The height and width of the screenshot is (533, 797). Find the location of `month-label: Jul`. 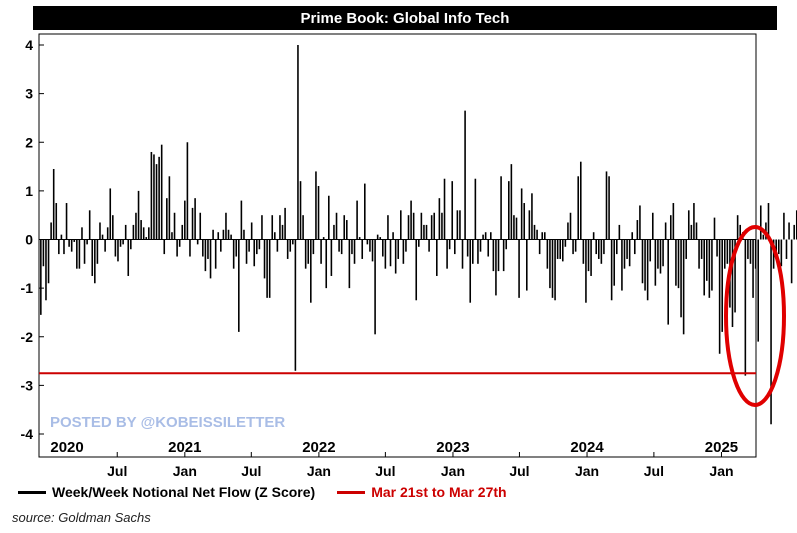

month-label: Jul is located at coordinates (519, 471).